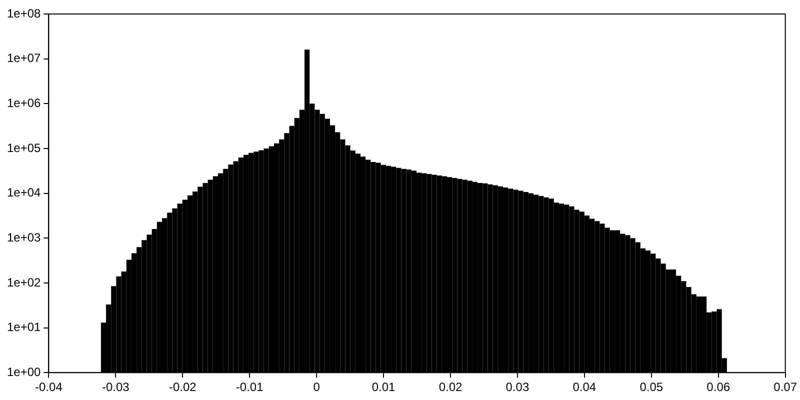 The width and height of the screenshot is (800, 400). Describe the element at coordinates (316, 387) in the screenshot. I see `x-tick-label: 0` at that location.